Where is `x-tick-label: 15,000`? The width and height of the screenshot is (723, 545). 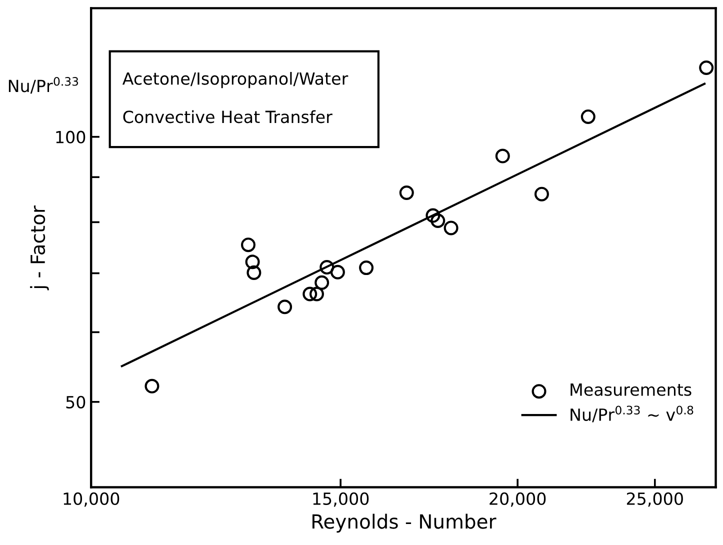
x-tick-label: 15,000 is located at coordinates (341, 499).